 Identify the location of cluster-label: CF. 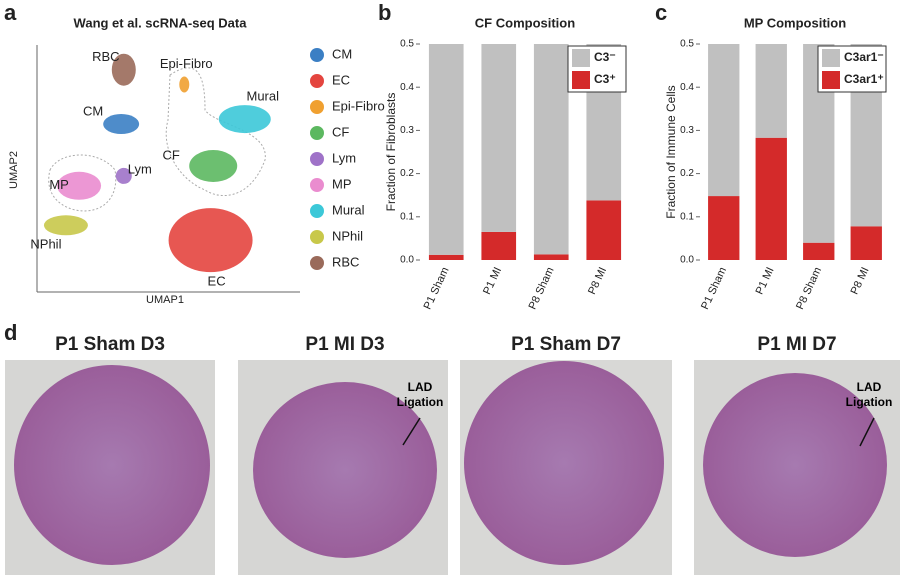
(171, 154).